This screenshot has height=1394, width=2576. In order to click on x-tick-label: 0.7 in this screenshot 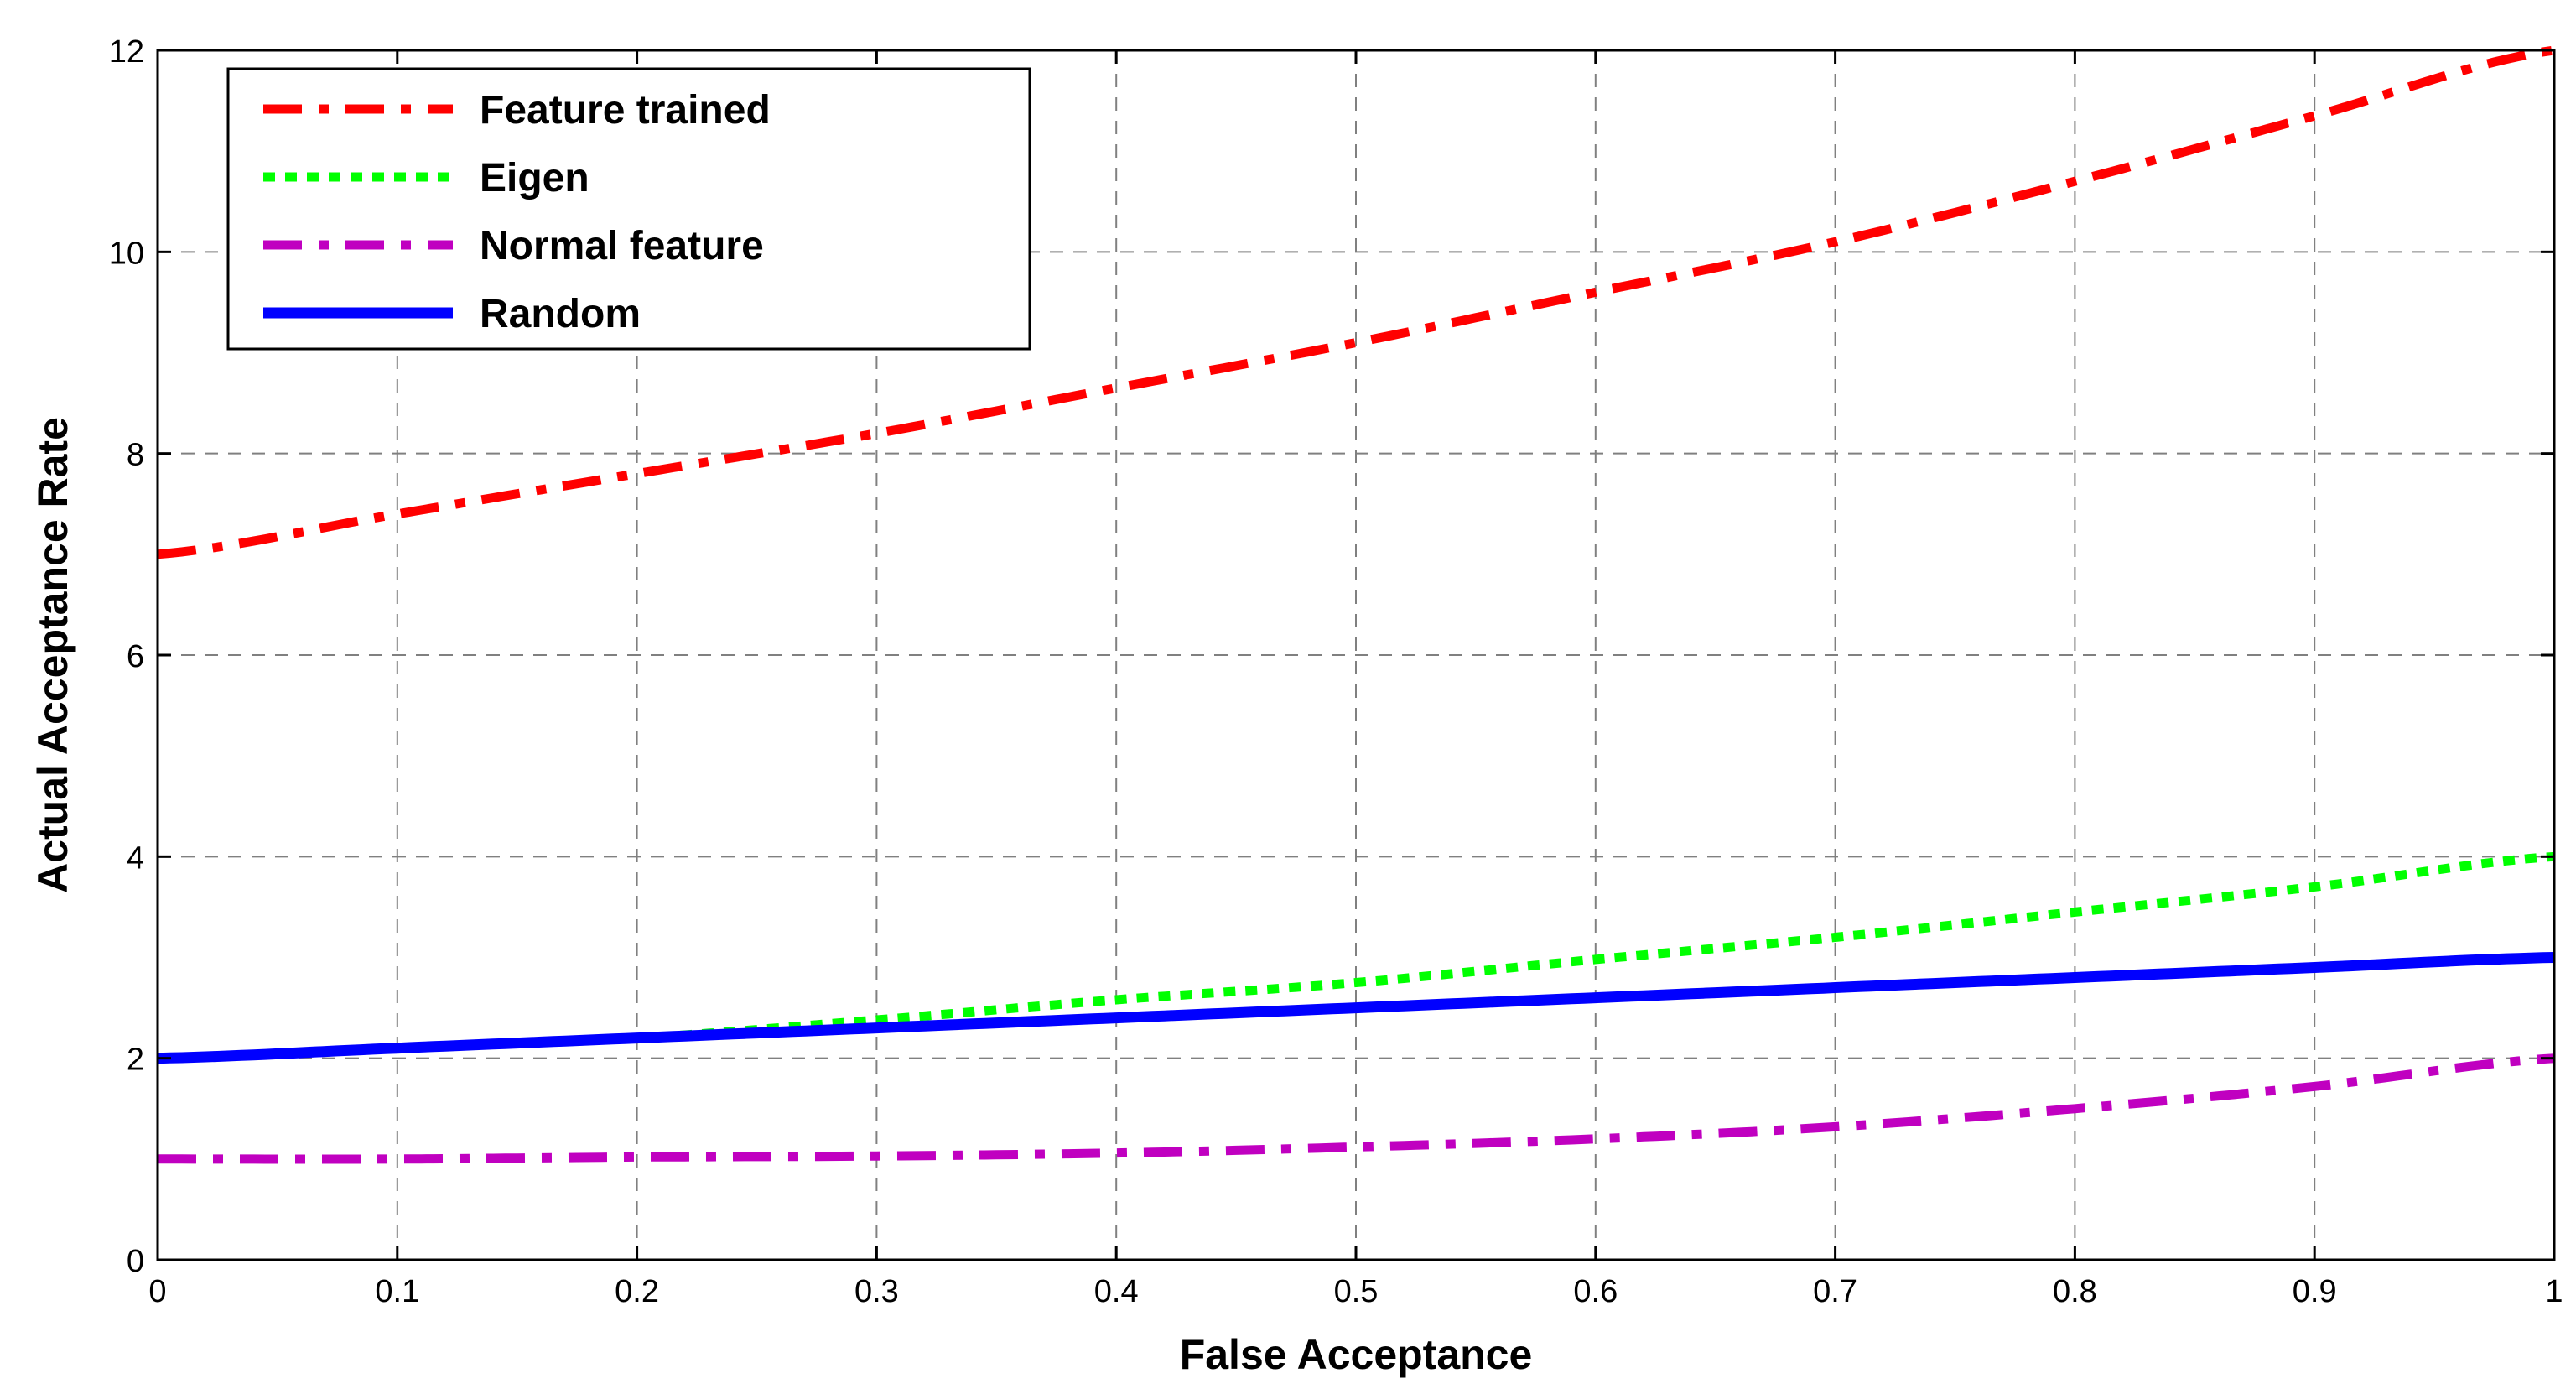, I will do `click(1835, 1291)`.